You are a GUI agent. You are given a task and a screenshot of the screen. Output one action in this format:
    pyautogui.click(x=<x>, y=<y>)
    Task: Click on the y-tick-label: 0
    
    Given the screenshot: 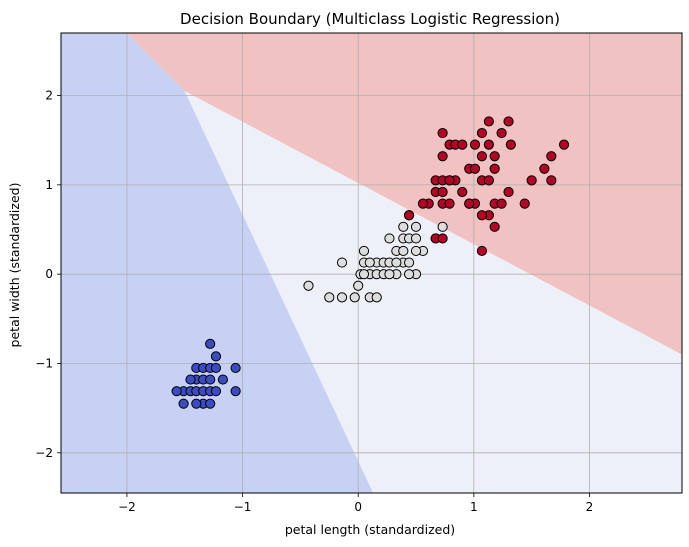 What is the action you would take?
    pyautogui.click(x=49, y=274)
    